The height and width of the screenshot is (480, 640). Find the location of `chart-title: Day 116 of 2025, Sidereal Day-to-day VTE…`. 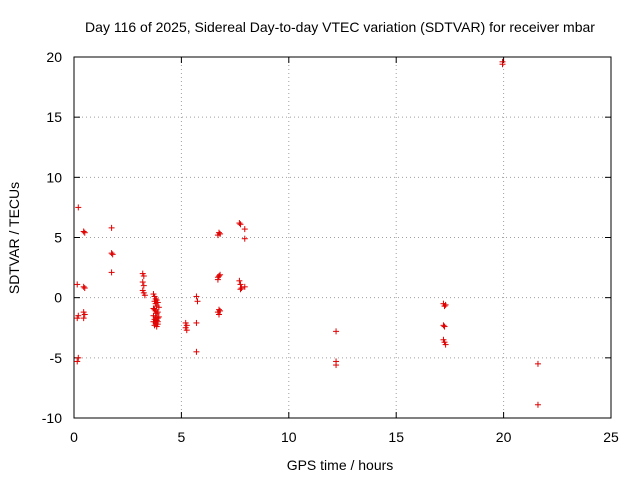

chart-title: Day 116 of 2025, Sidereal Day-to-day VTE… is located at coordinates (340, 27).